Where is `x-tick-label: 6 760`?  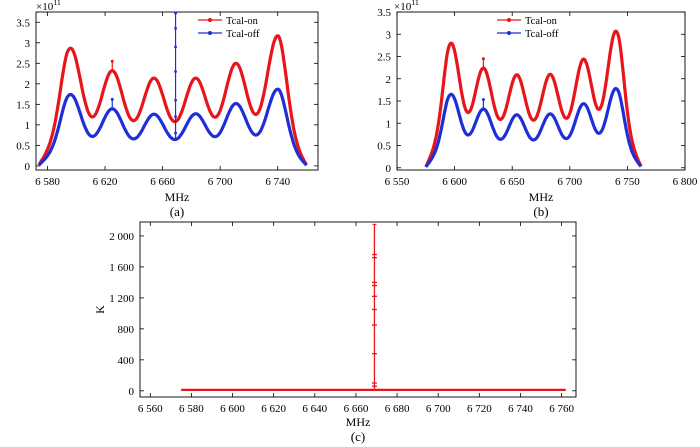 x-tick-label: 6 760 is located at coordinates (561, 409).